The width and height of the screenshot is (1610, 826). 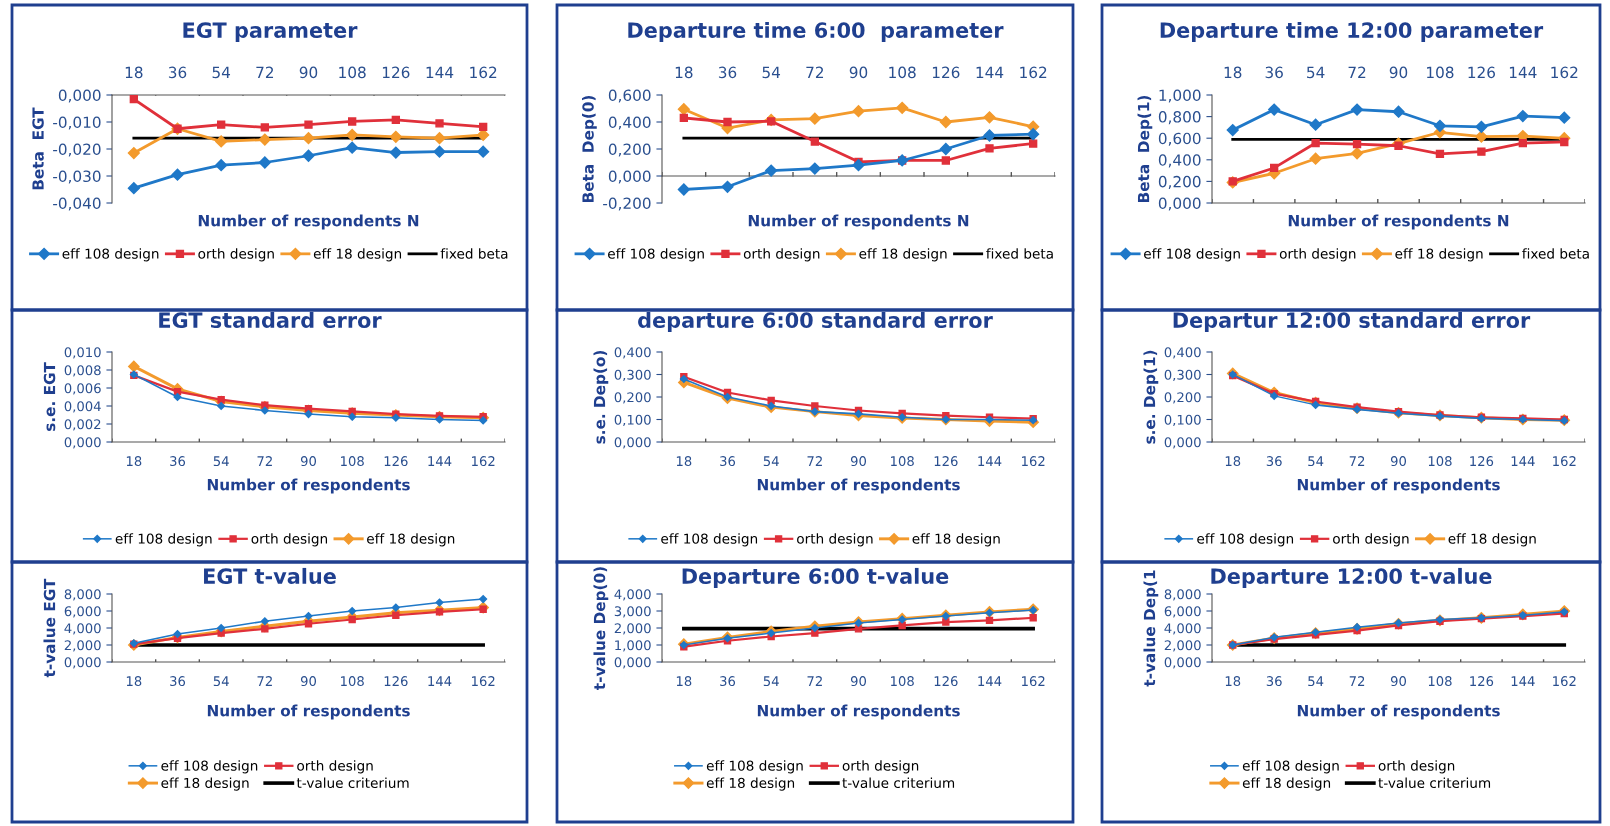 What do you see at coordinates (1352, 322) in the screenshot?
I see `chart-title: Departur 12:00 standard error` at bounding box center [1352, 322].